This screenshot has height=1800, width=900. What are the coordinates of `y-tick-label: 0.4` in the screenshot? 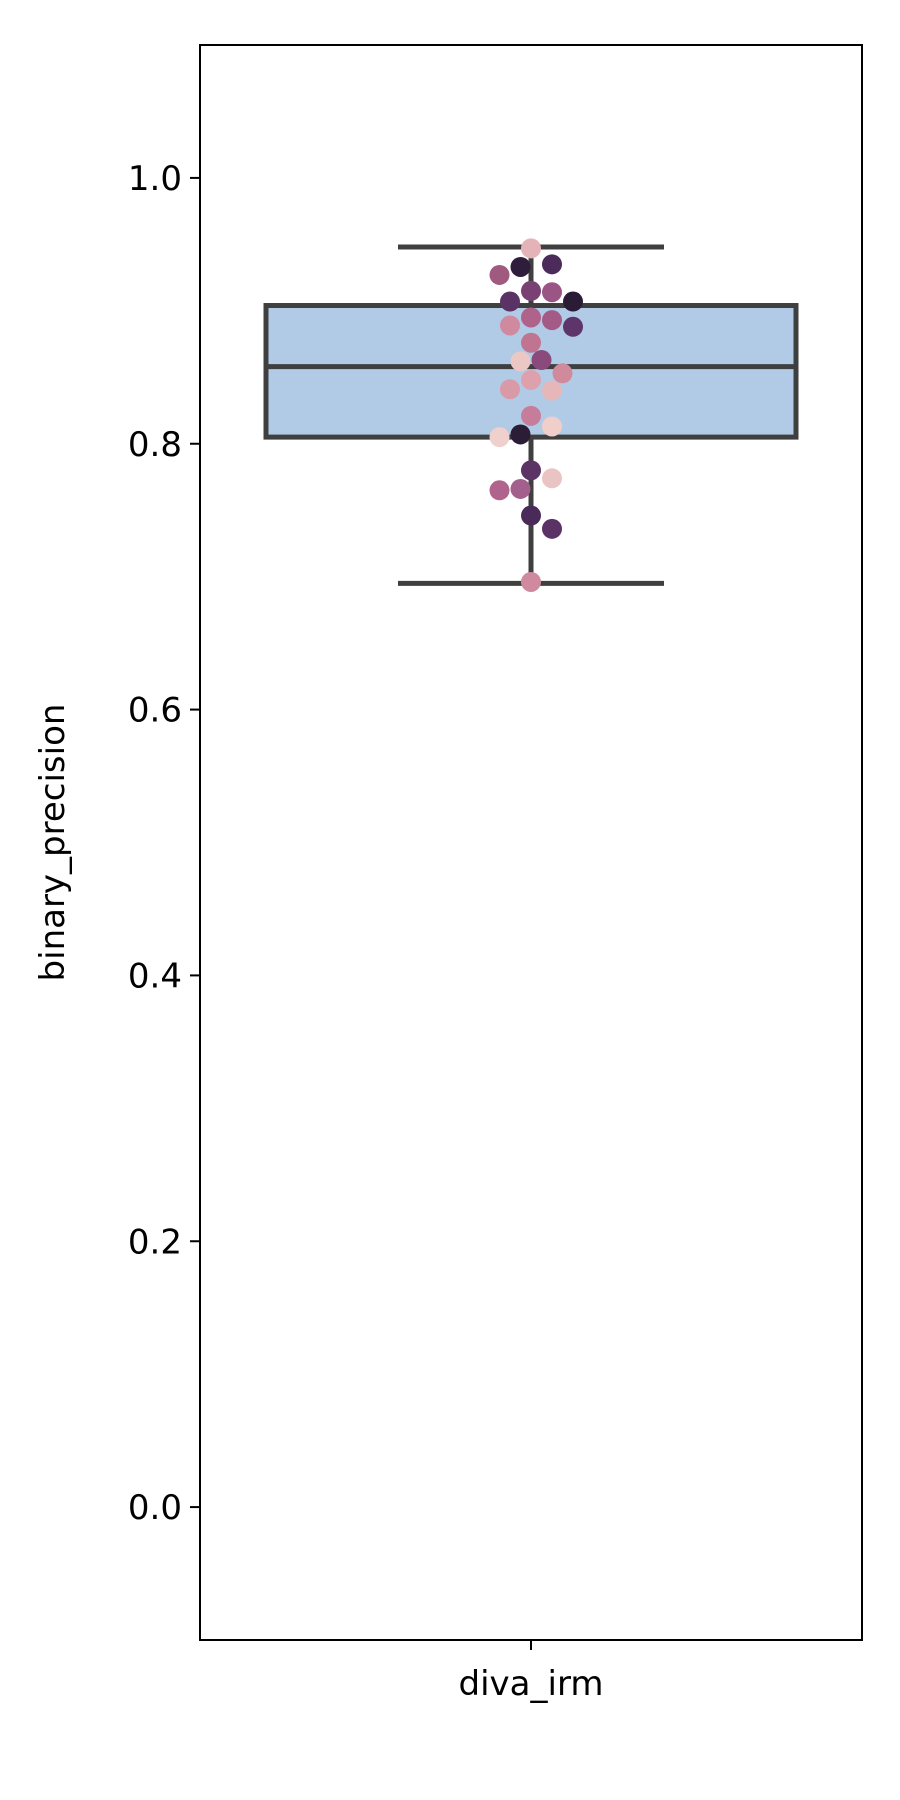 It's located at (155, 976).